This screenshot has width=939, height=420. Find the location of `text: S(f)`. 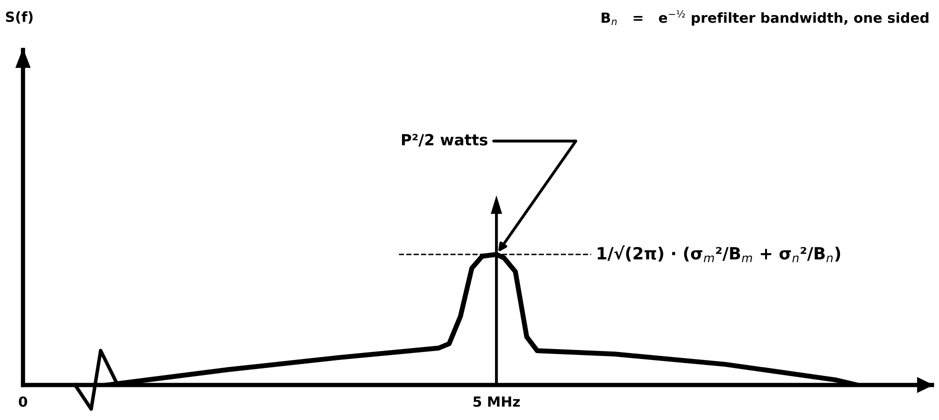

text: S(f) is located at coordinates (19, 17).